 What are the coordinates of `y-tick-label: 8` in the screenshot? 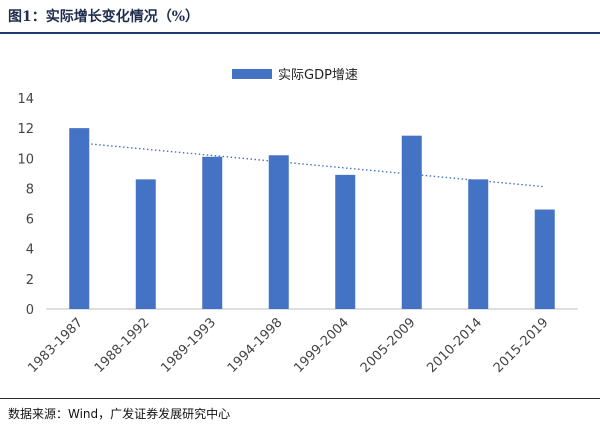 It's located at (30, 189).